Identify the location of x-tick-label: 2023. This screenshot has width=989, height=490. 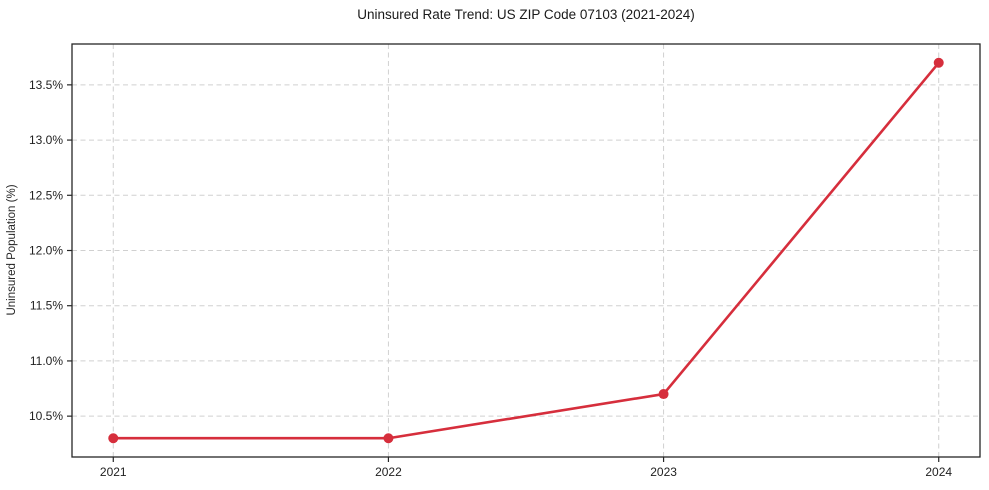
(663, 472).